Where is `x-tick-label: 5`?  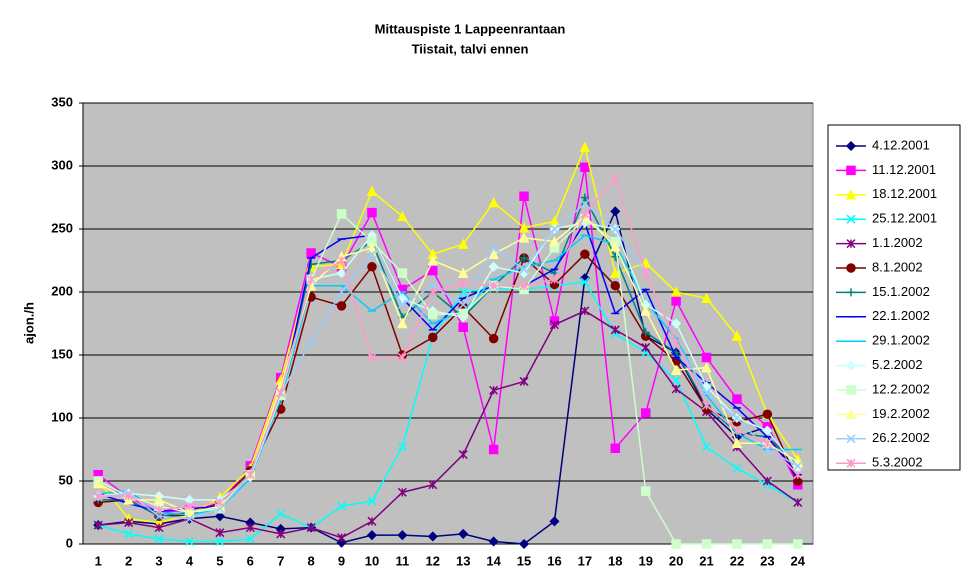 x-tick-label: 5 is located at coordinates (219, 560).